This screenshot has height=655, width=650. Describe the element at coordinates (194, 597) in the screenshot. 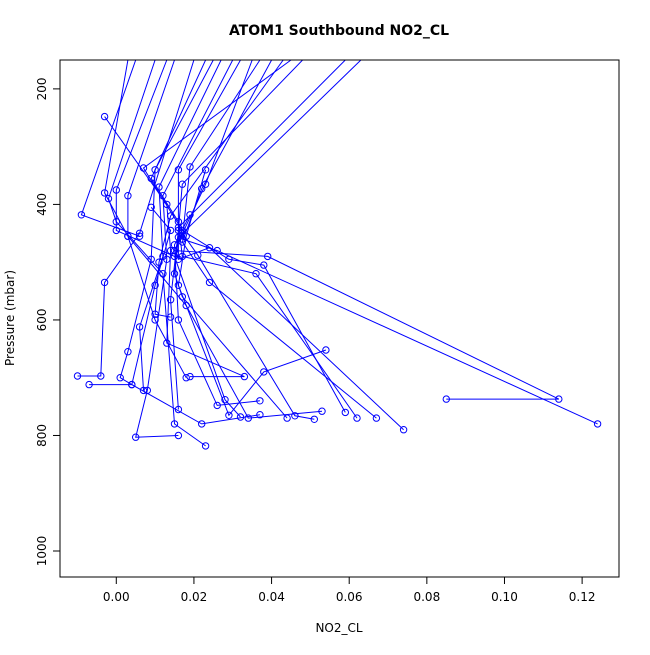

I see `x-tick-label: 0.02` at that location.